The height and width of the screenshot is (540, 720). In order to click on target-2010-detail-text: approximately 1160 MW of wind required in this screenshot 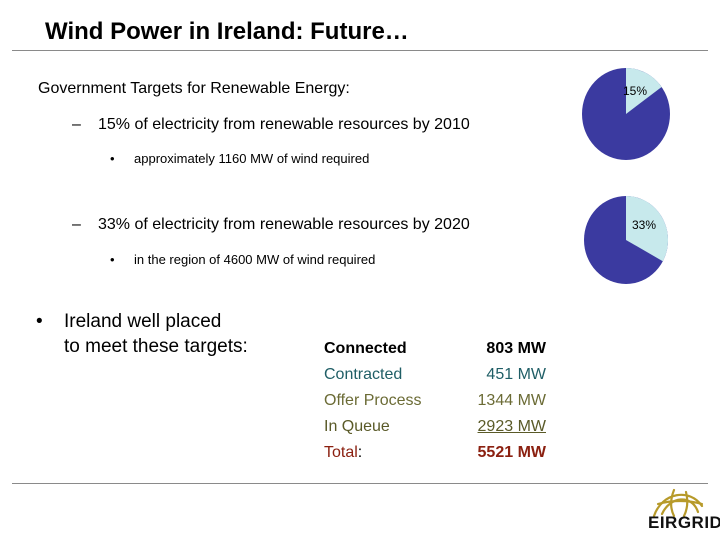, I will do `click(252, 158)`.